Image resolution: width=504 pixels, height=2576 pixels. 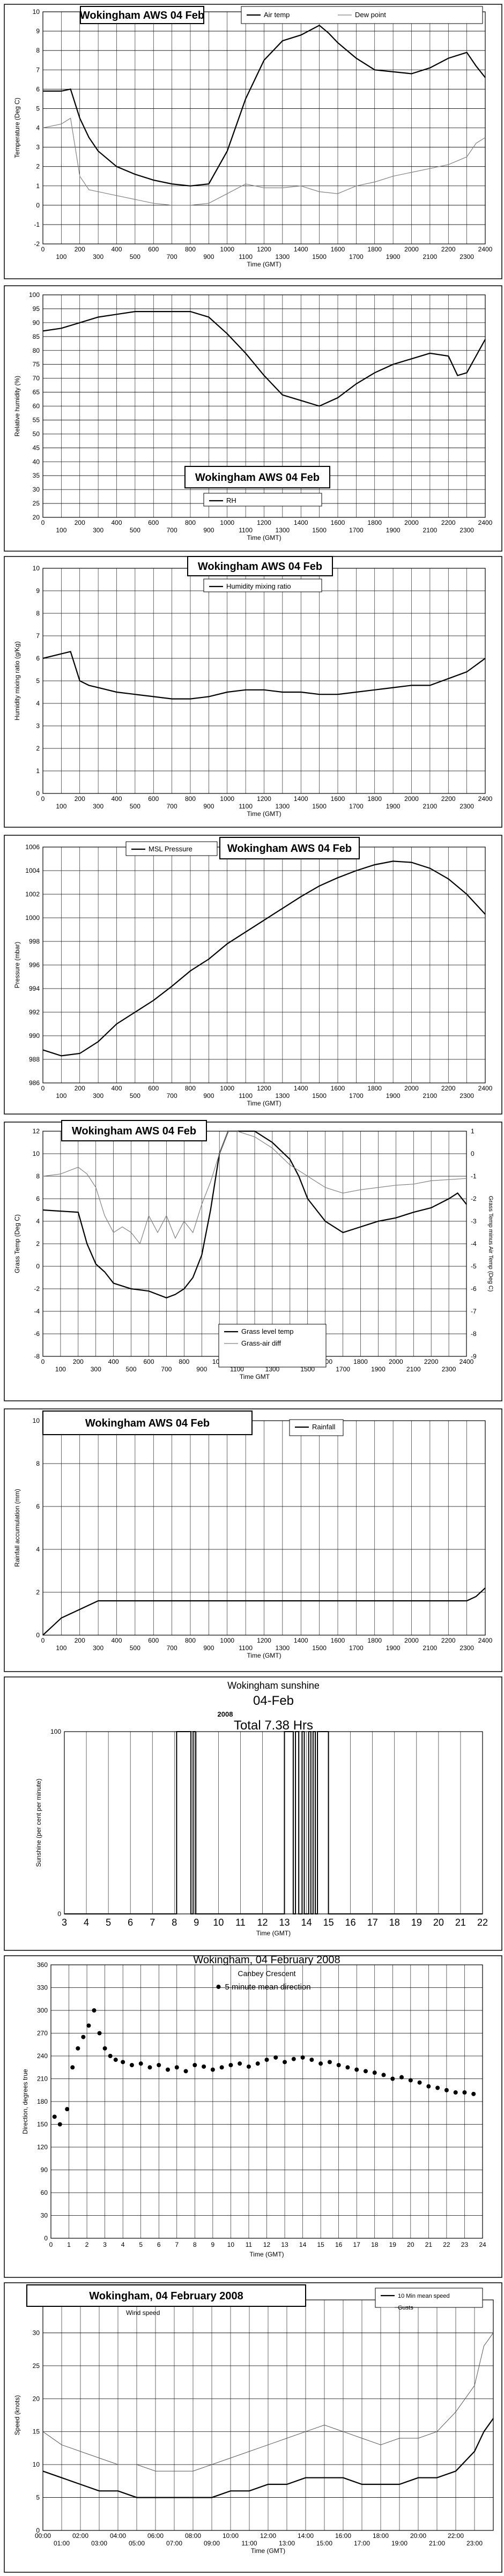 What do you see at coordinates (36, 462) in the screenshot?
I see `y-tick-label: 40` at bounding box center [36, 462].